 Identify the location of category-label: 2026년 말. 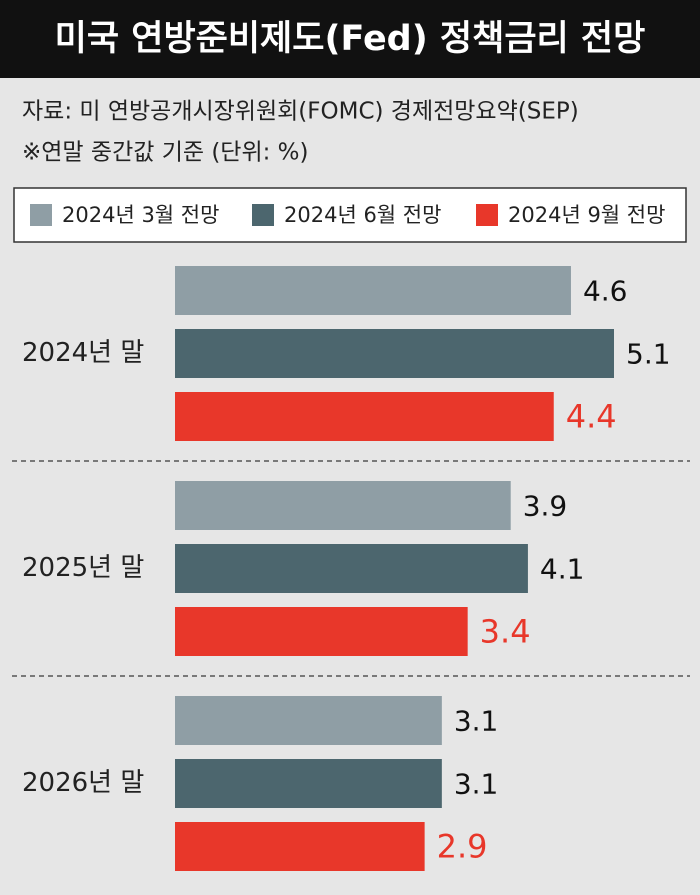
(83, 783).